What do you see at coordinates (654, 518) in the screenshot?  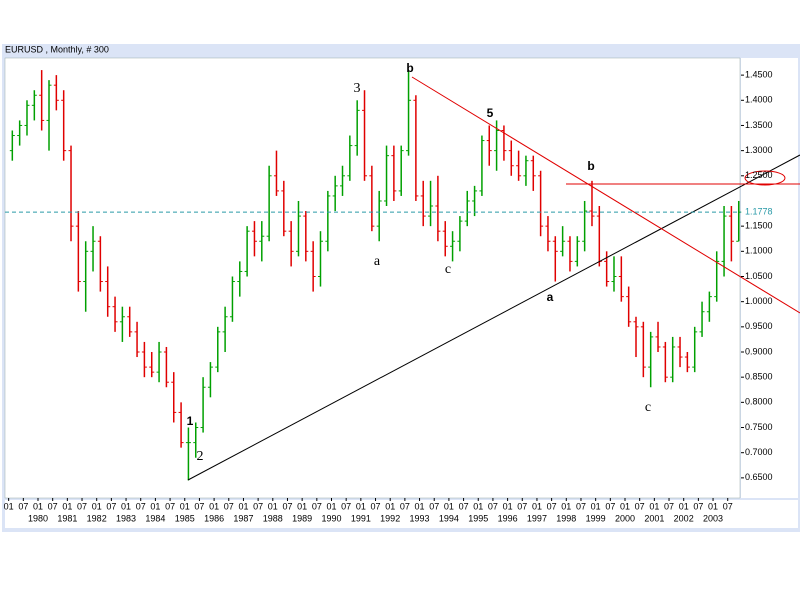 I see `year-label: 2001` at bounding box center [654, 518].